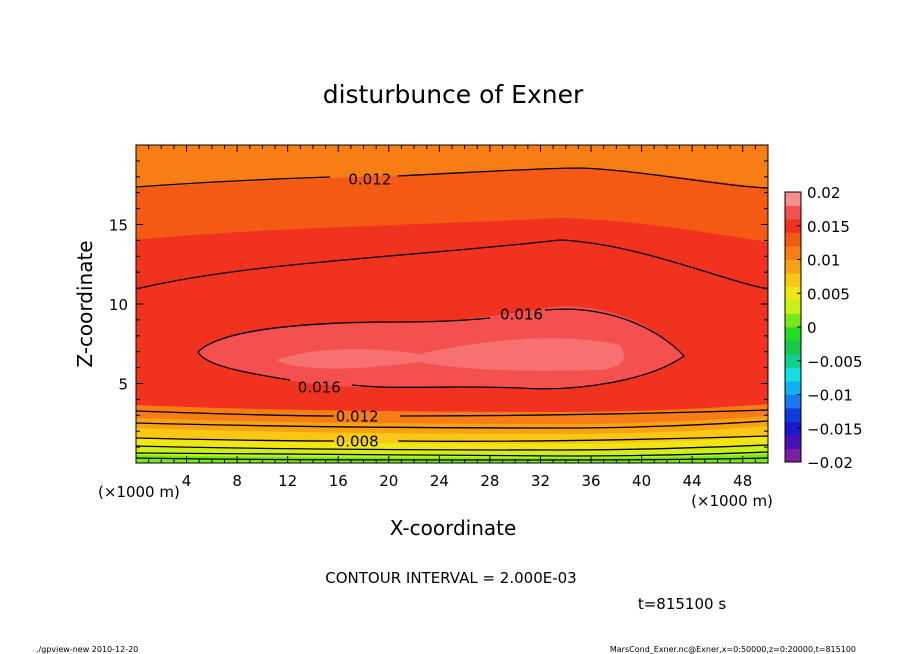 The height and width of the screenshot is (654, 904). What do you see at coordinates (830, 463) in the screenshot?
I see `colorbar-tick-label: −0.02` at bounding box center [830, 463].